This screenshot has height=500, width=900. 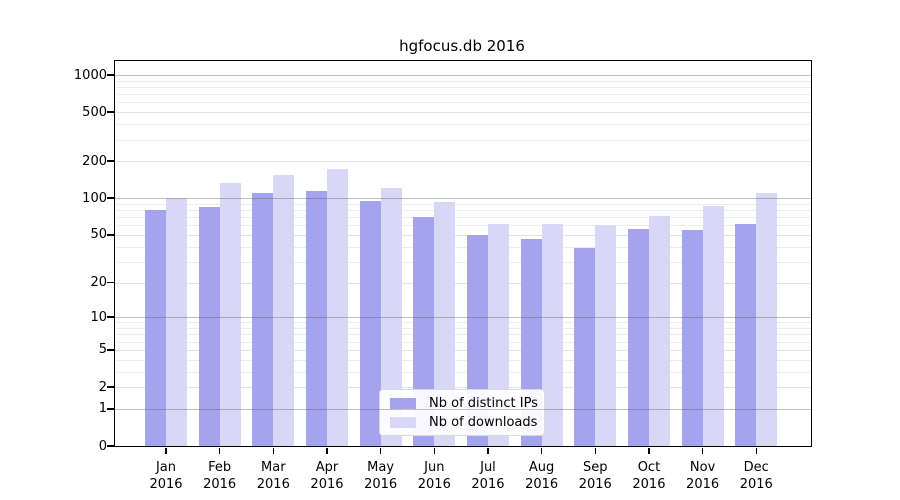 I want to click on y-tick-label-50: 50, so click(x=98, y=235).